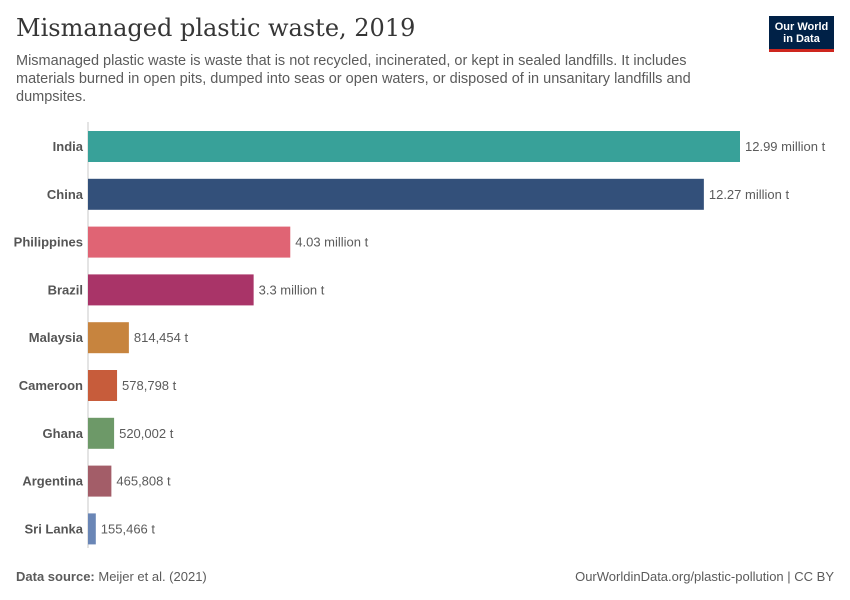 This screenshot has height=600, width=850. I want to click on category-label-sri-lanka: Sri Lanka, so click(53, 528).